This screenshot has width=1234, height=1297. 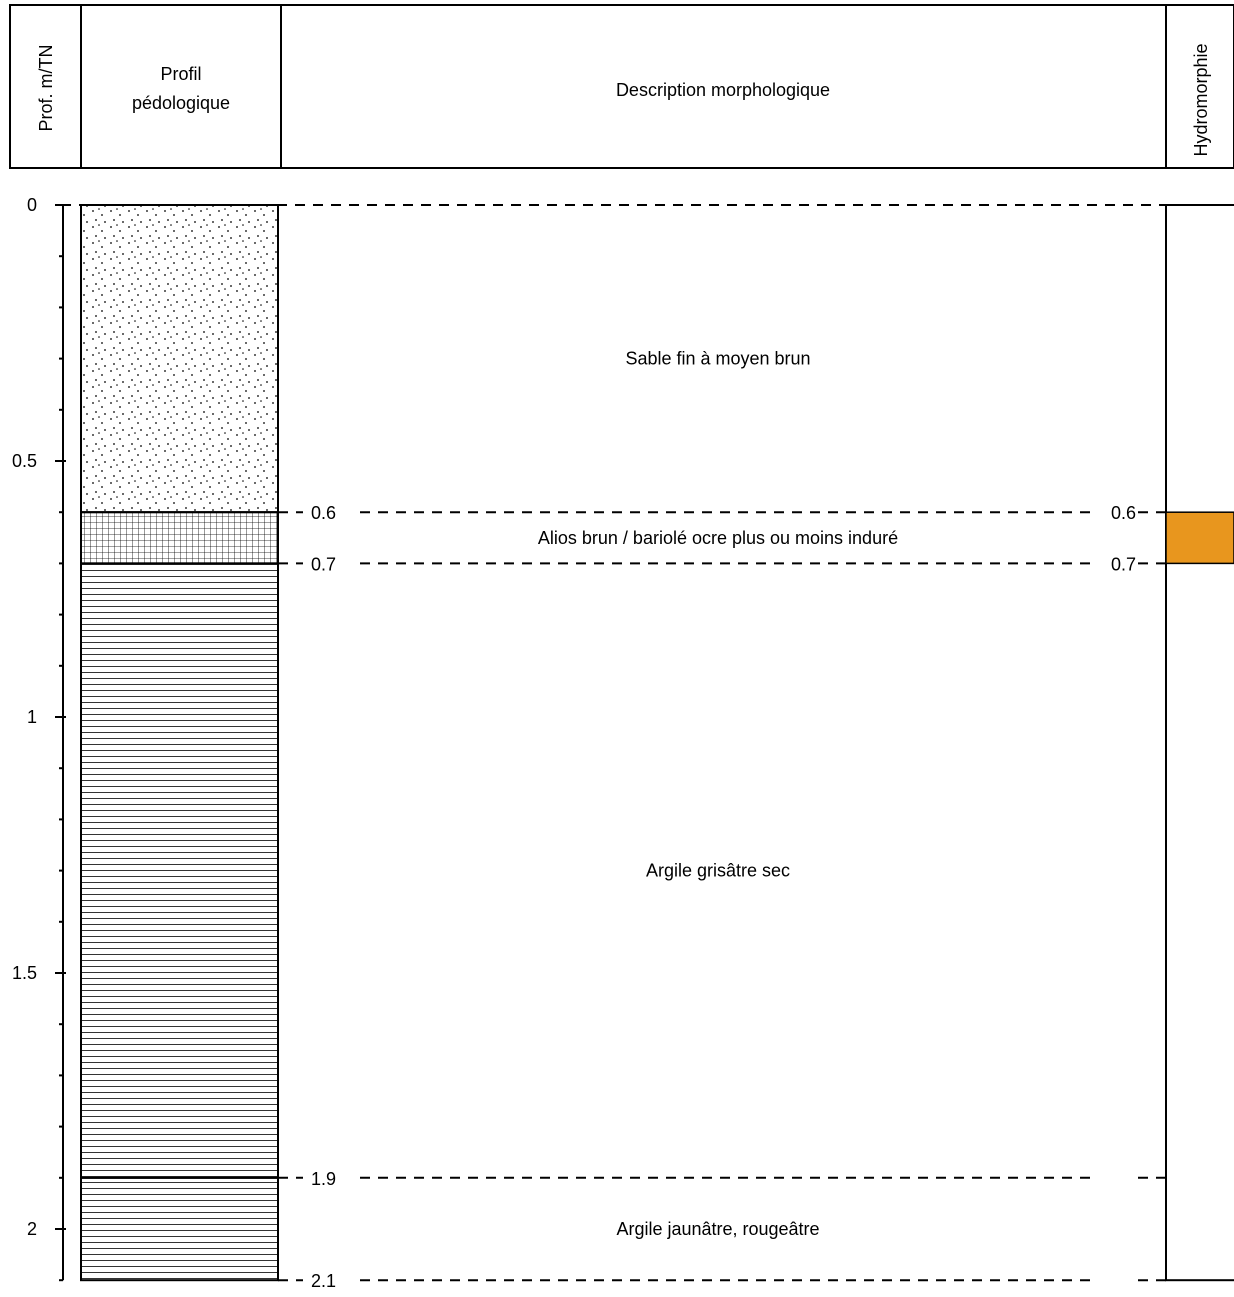 I want to click on hydromorphy-column-frame, so click(x=1199, y=743).